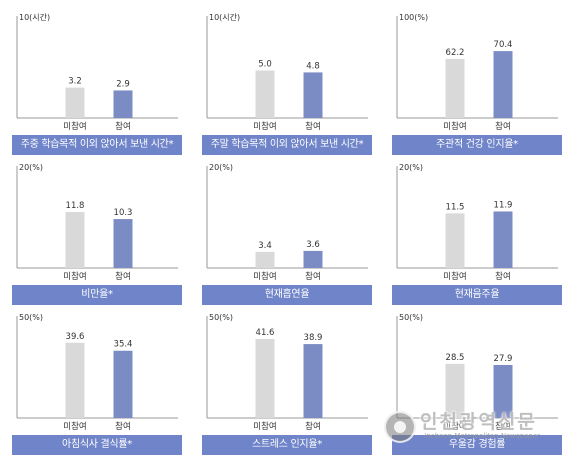 Image resolution: width=574 pixels, height=463 pixels. What do you see at coordinates (97, 445) in the screenshot?
I see `chart-caption: 아침식사 결식률*` at bounding box center [97, 445].